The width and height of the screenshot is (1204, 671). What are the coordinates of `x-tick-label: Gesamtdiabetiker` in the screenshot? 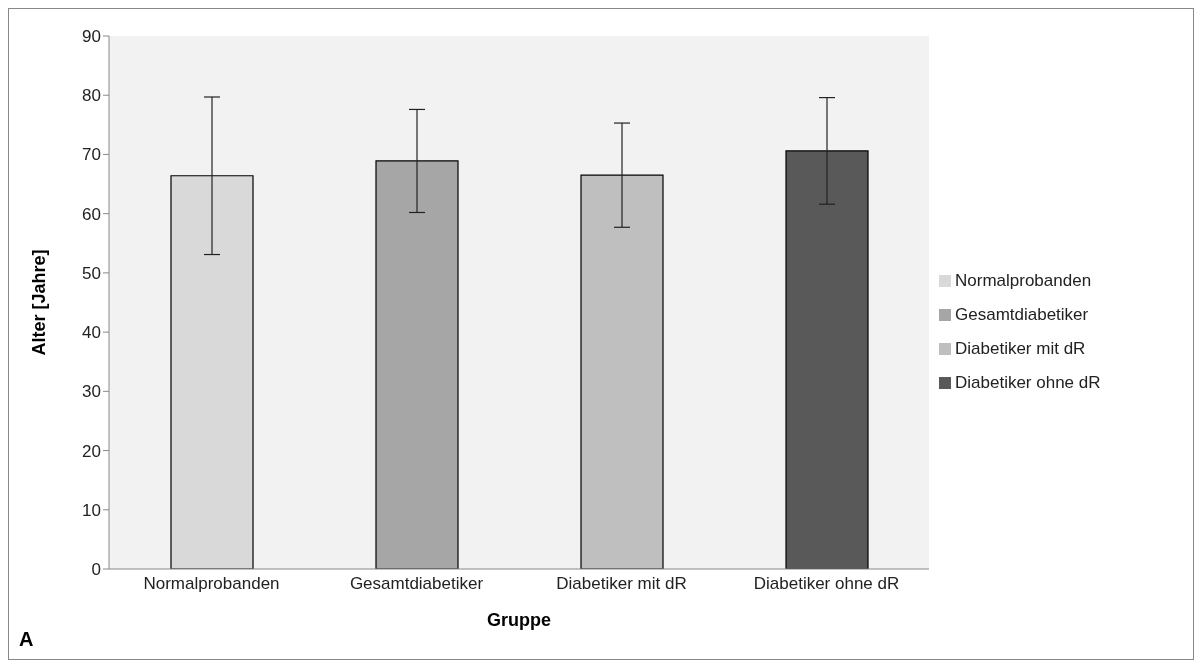 It's located at (416, 584).